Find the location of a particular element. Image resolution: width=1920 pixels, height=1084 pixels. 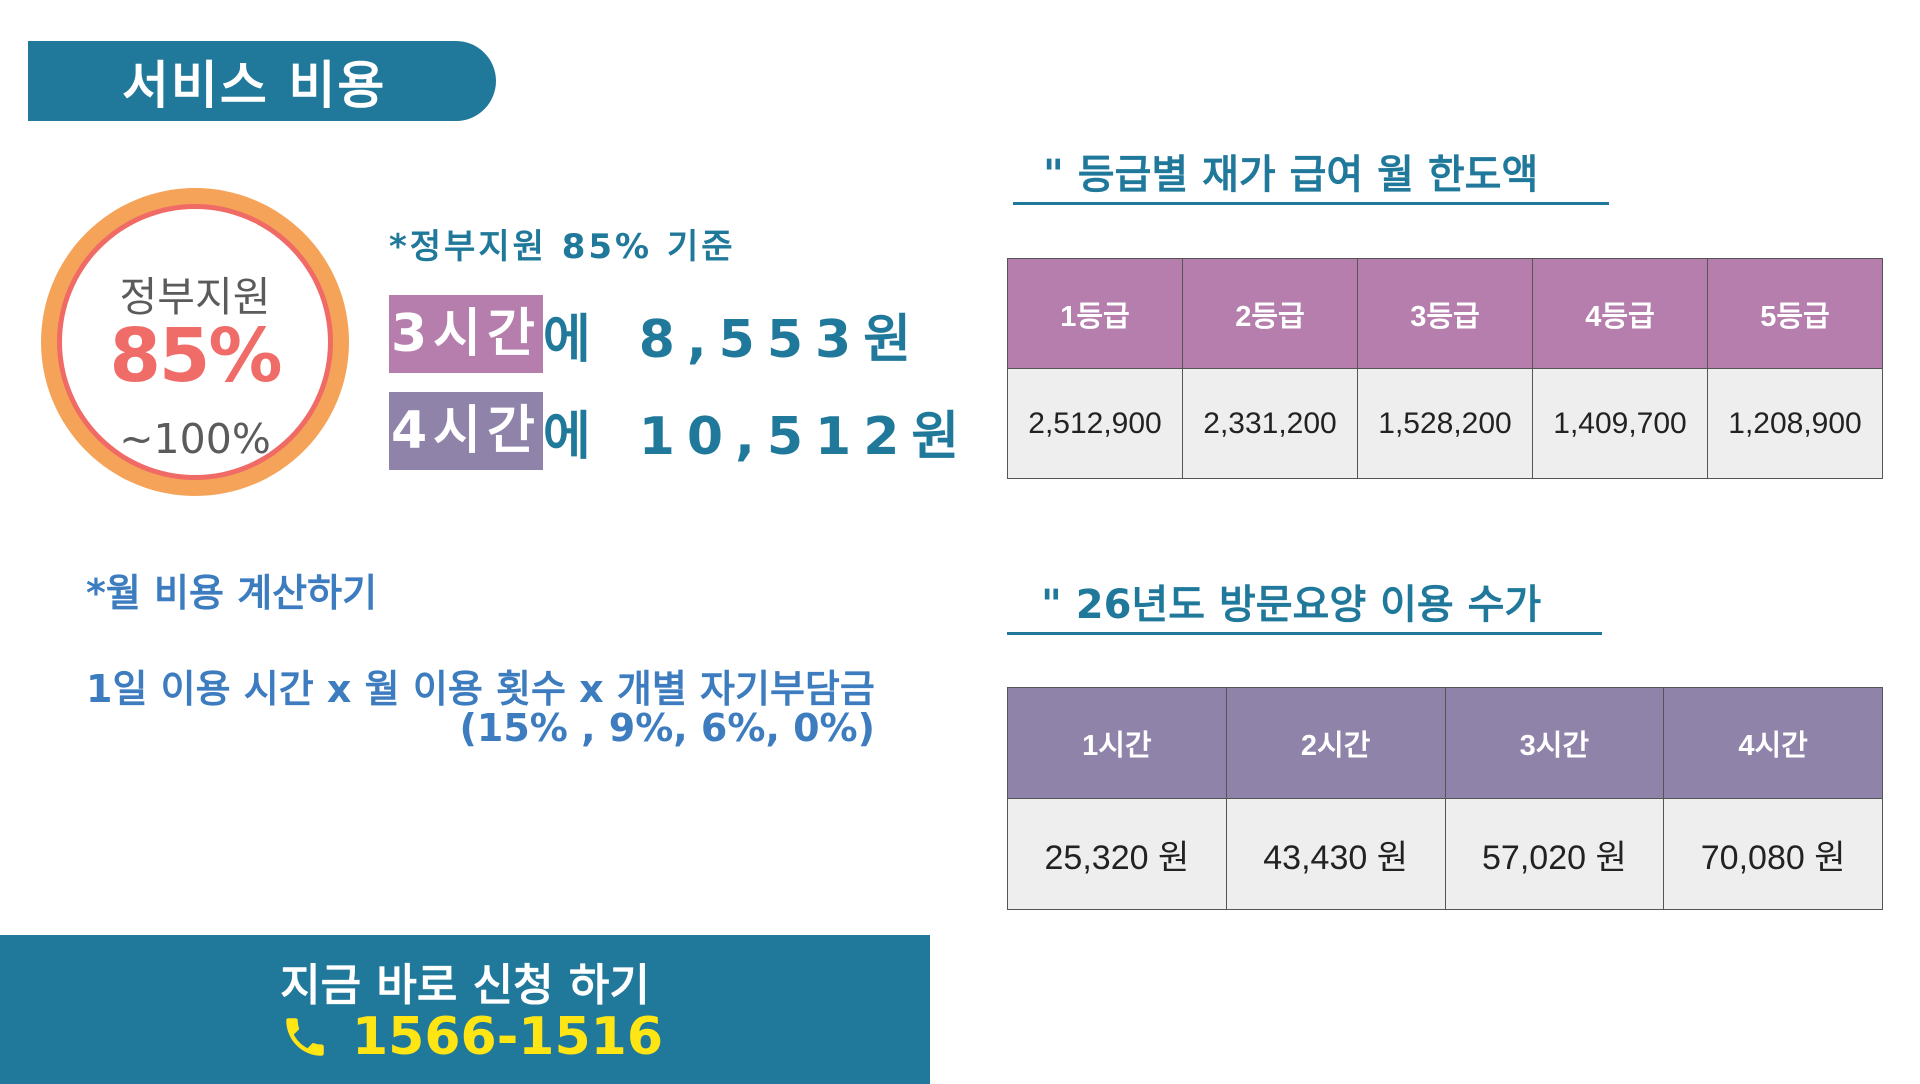

price-row: 3시간 에 8,553원 is located at coordinates (656, 334).